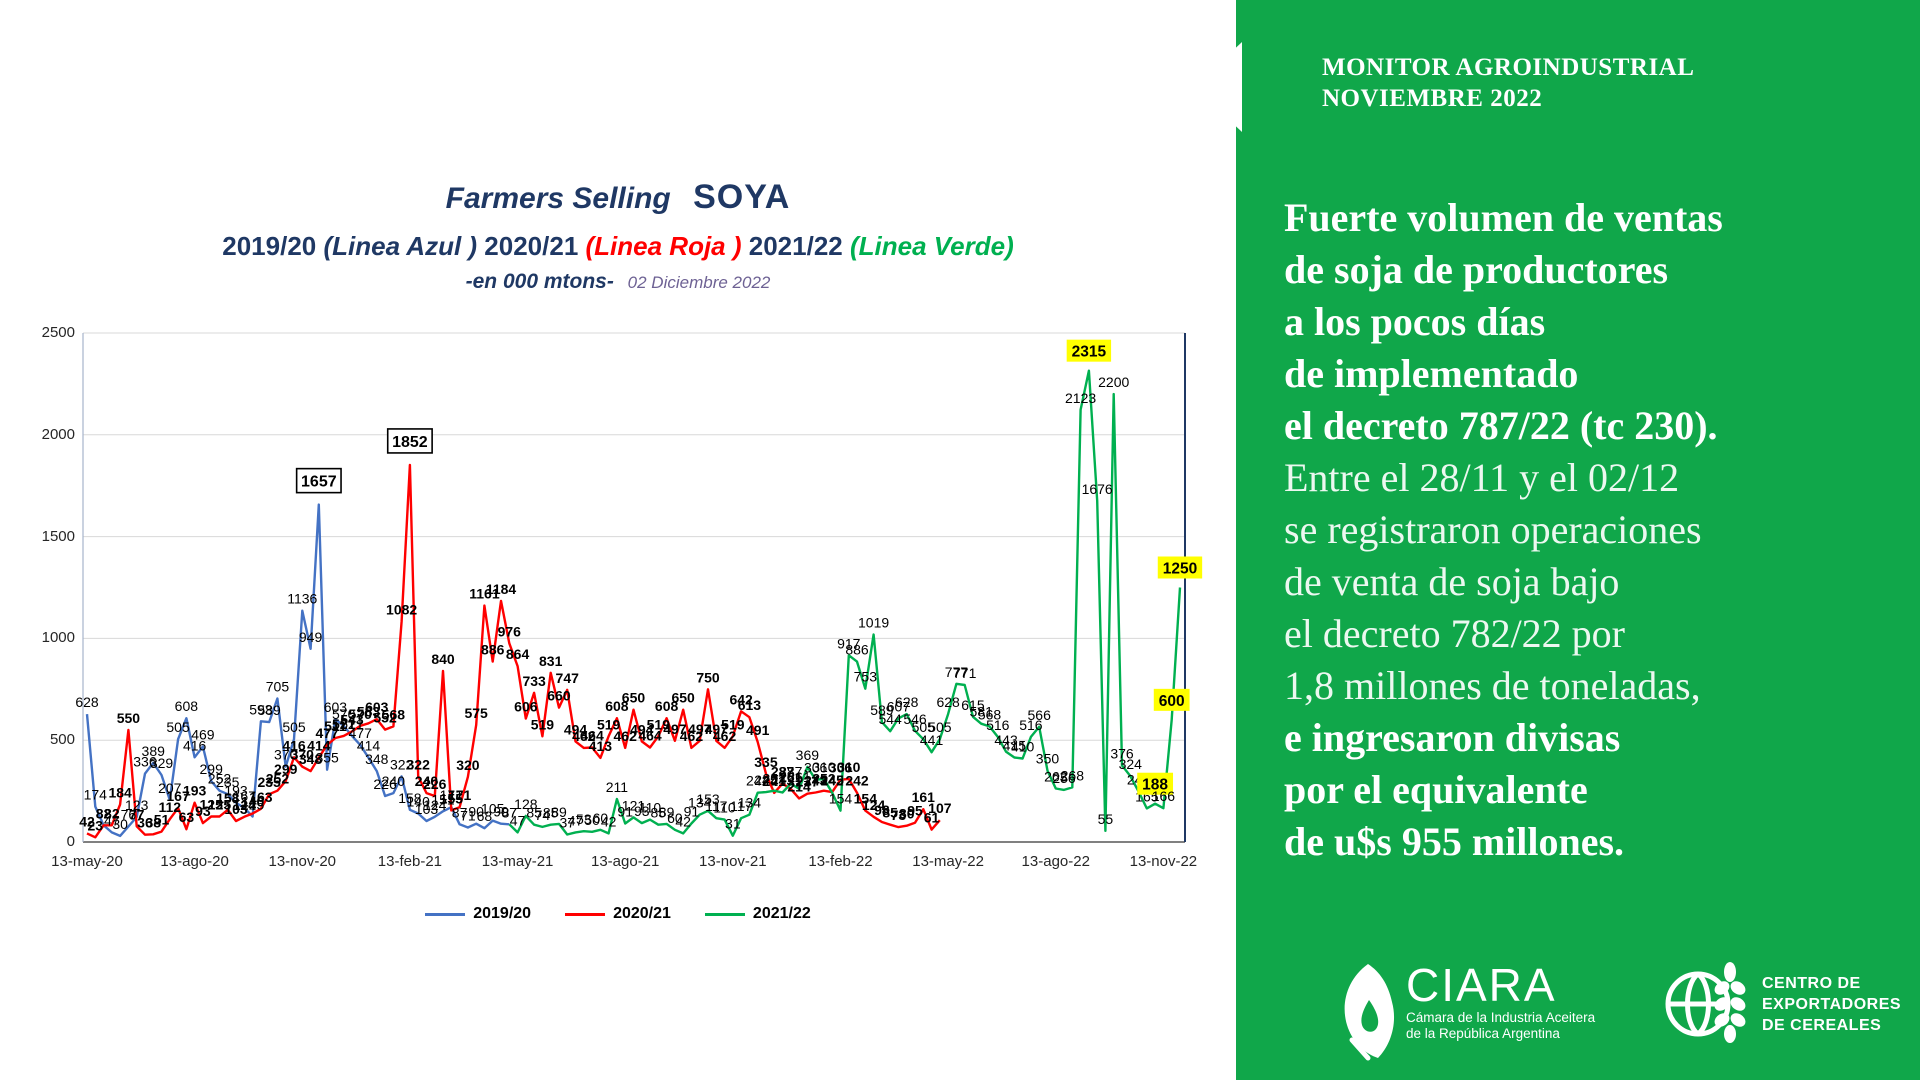  What do you see at coordinates (385, 784) in the screenshot?
I see `svg-text: 226` at bounding box center [385, 784].